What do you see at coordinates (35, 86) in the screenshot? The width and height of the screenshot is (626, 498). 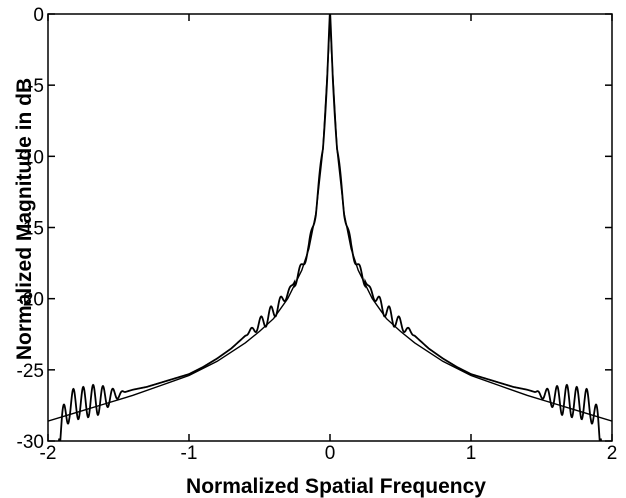 I see `y-tick-label: -5` at bounding box center [35, 86].